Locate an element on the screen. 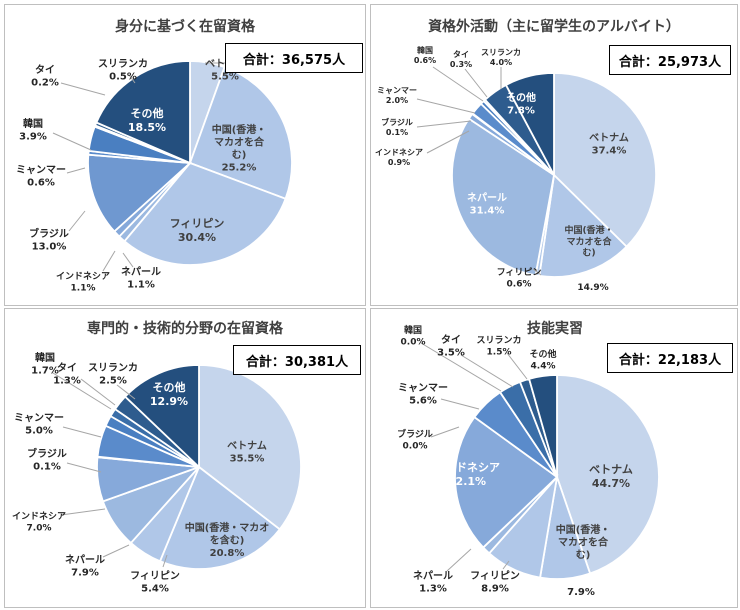 This screenshot has width=740, height=610. label-thailand: タイ 1.3% is located at coordinates (67, 374).